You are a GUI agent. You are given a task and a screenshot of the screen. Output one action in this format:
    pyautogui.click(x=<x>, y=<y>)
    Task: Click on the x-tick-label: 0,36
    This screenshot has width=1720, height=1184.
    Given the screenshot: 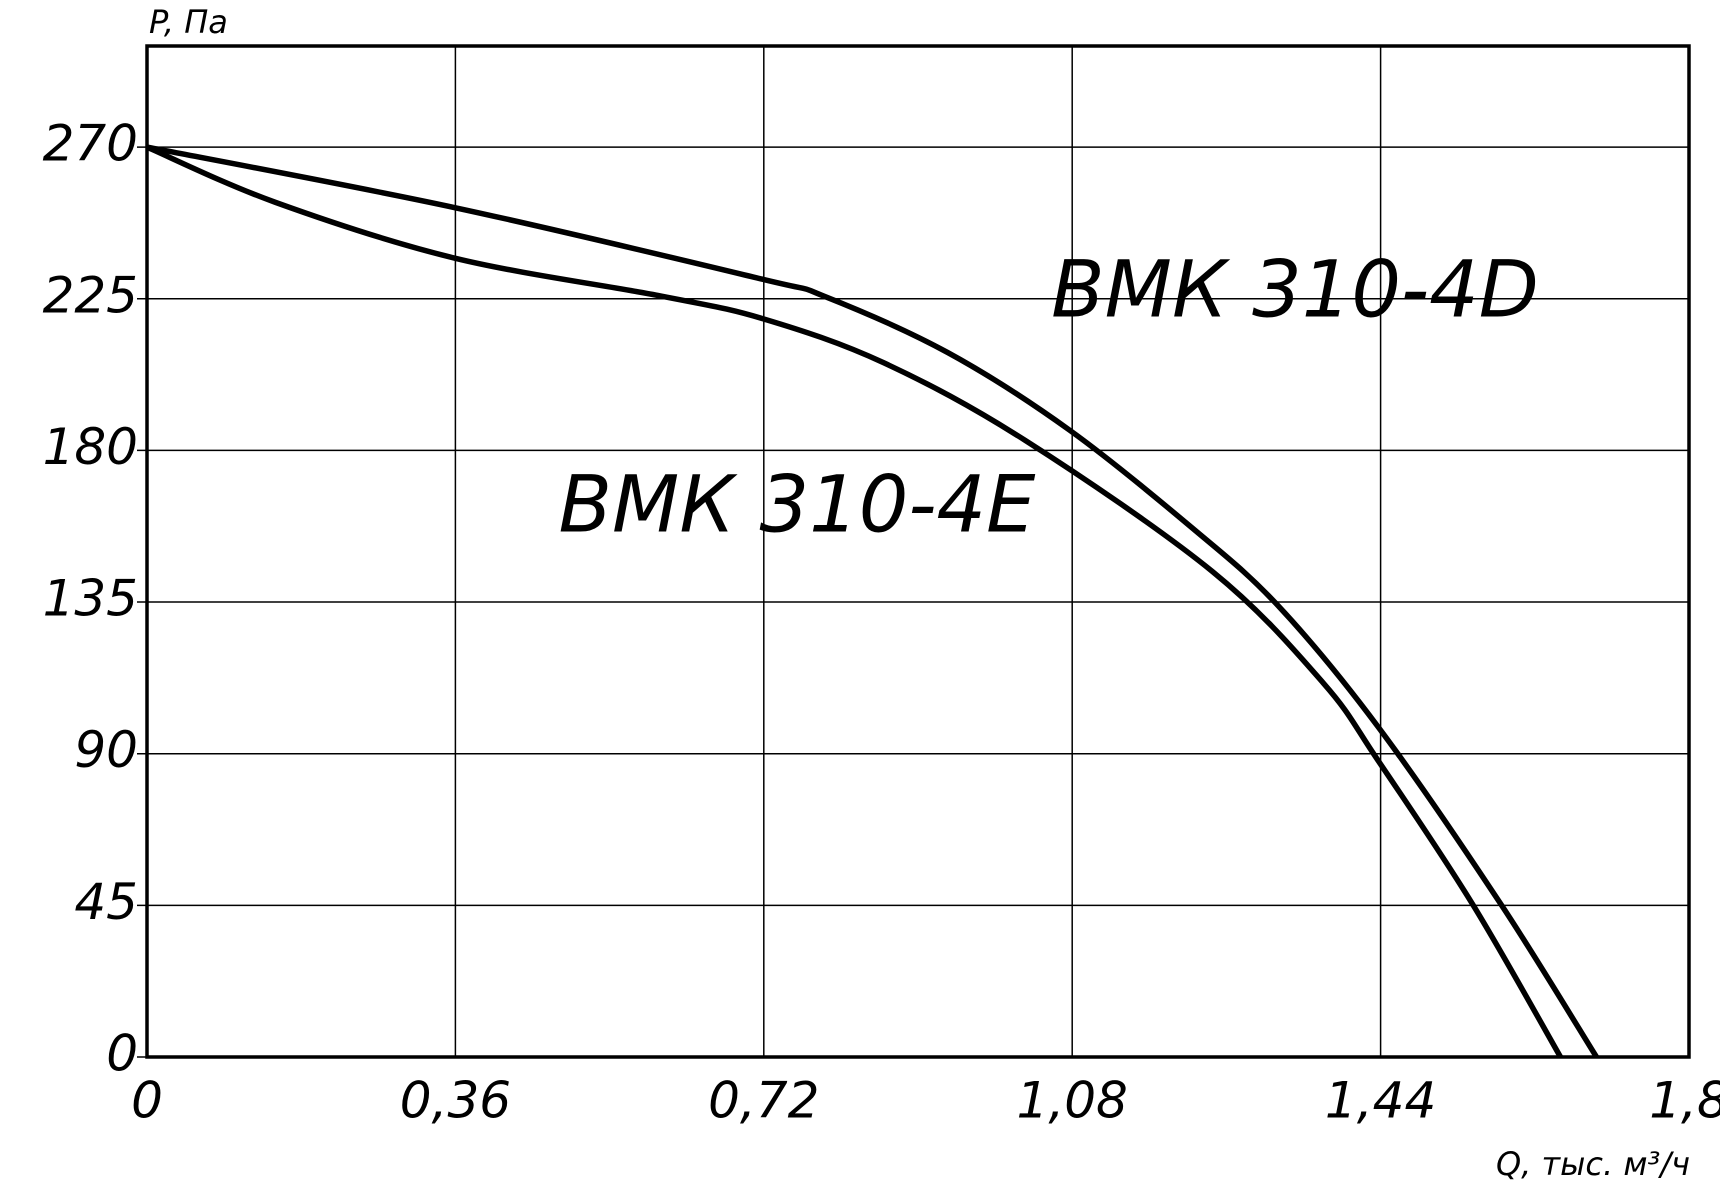 What is the action you would take?
    pyautogui.click(x=455, y=1101)
    